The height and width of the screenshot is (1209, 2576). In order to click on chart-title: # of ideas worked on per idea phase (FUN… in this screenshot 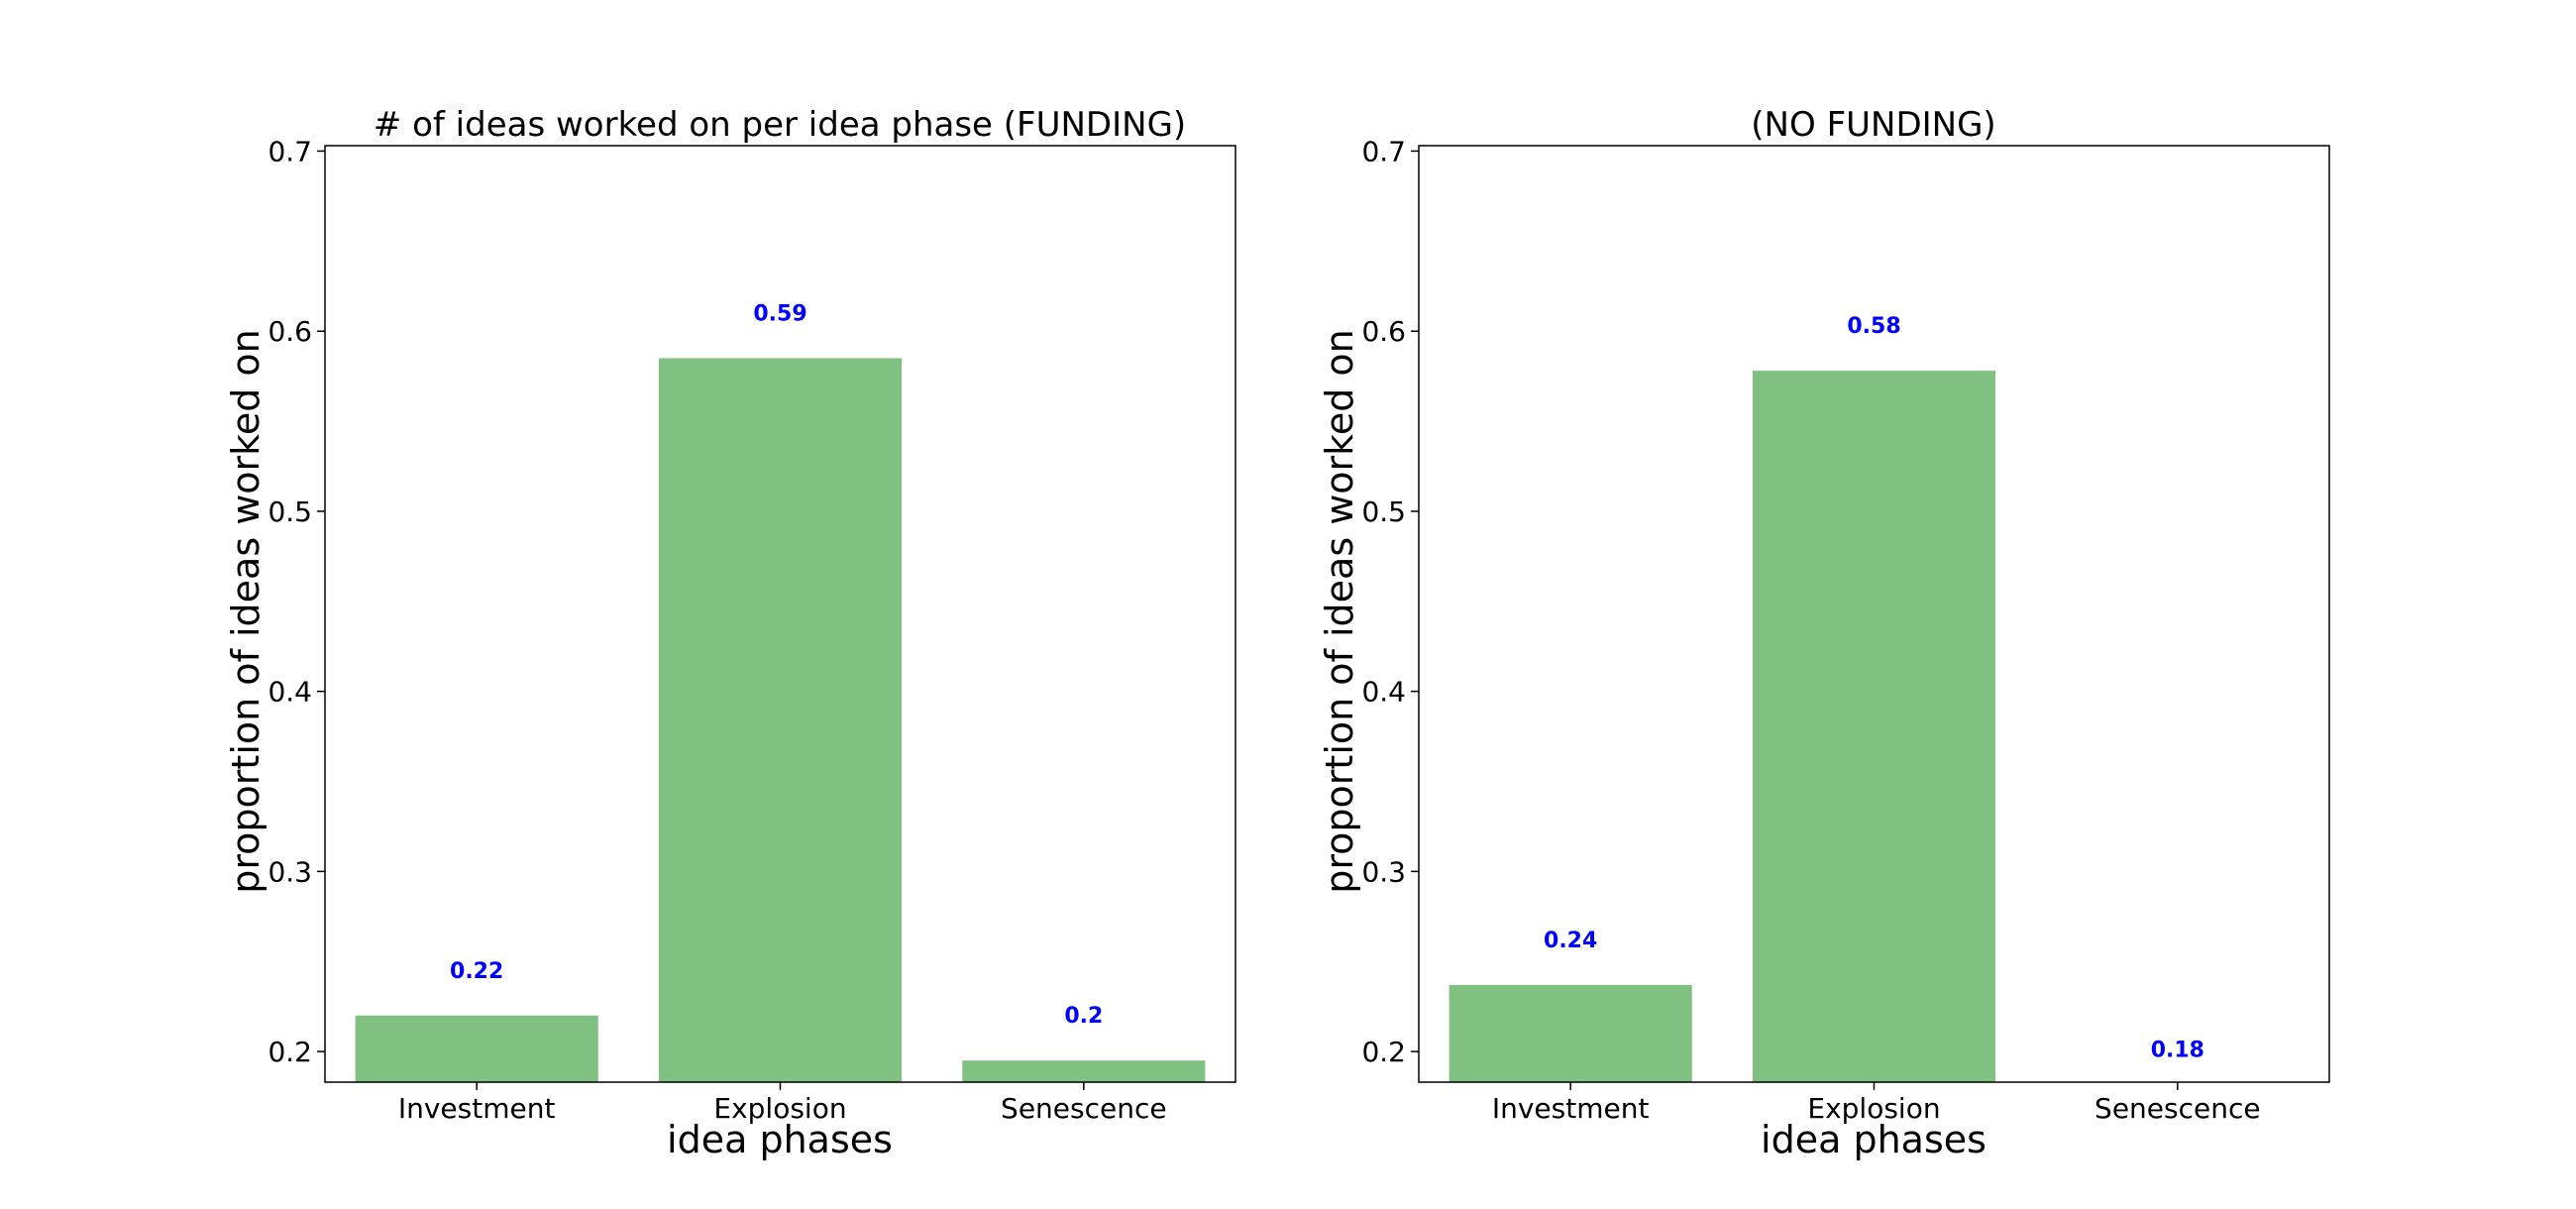, I will do `click(780, 125)`.